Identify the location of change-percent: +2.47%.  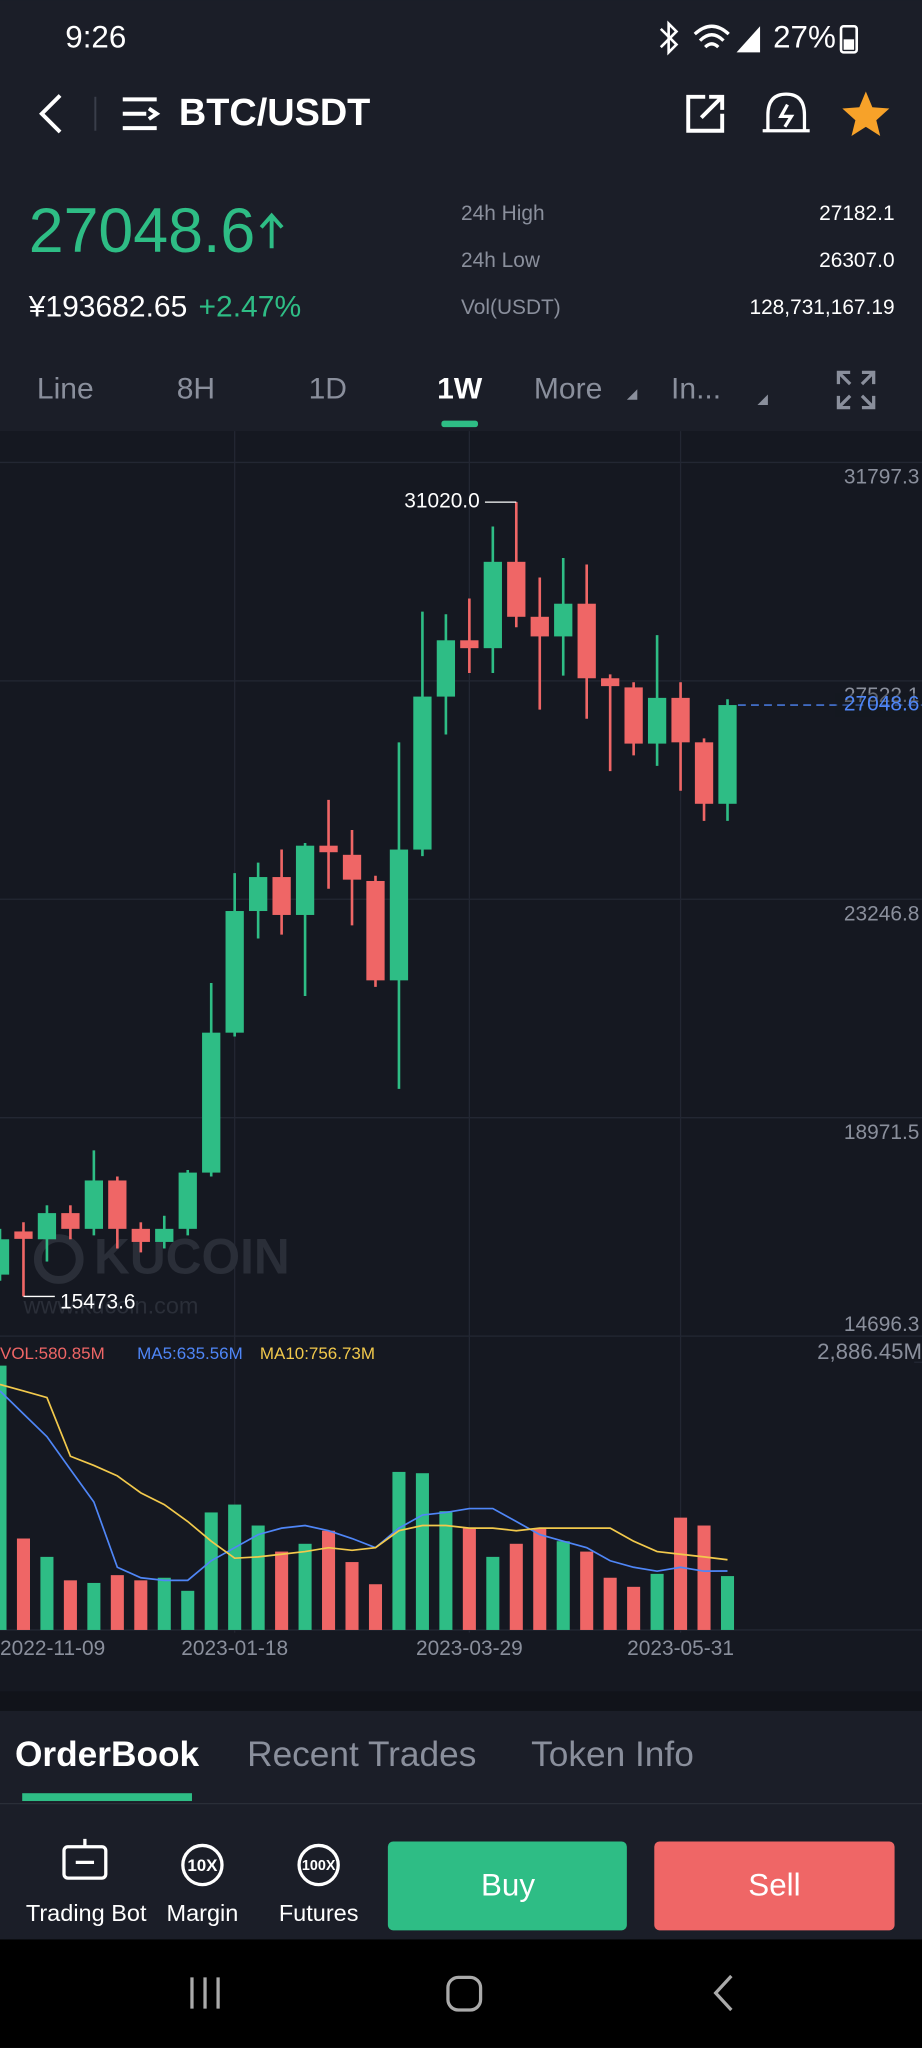
(250, 306).